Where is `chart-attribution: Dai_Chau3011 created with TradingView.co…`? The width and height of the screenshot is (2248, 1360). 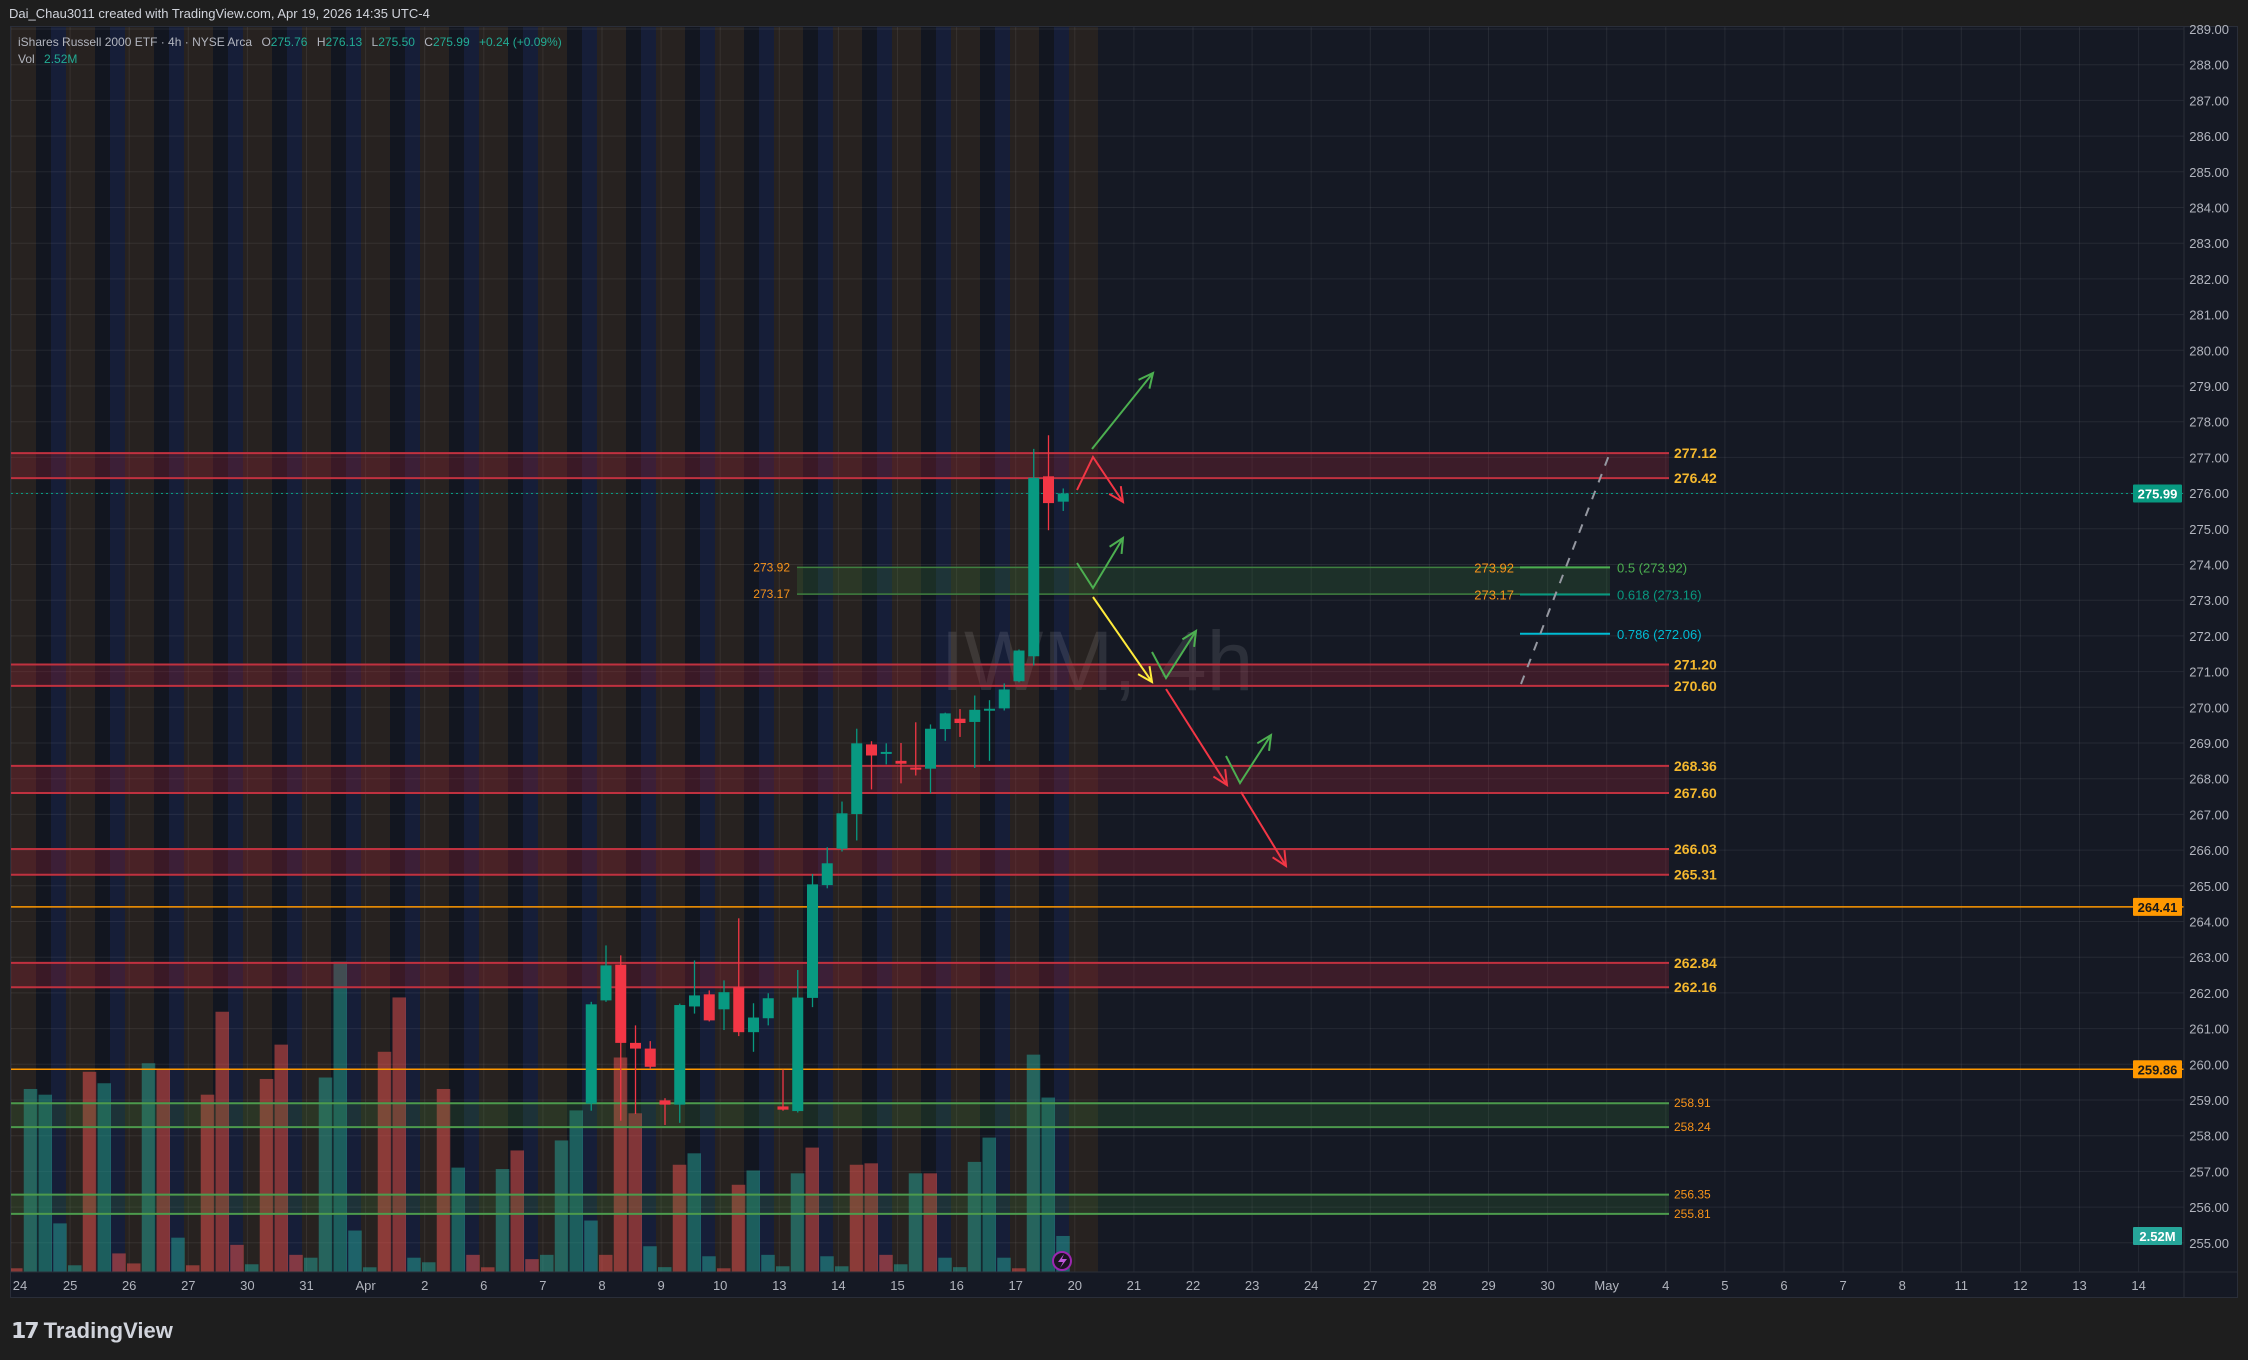 chart-attribution: Dai_Chau3011 created with TradingView.co… is located at coordinates (219, 13).